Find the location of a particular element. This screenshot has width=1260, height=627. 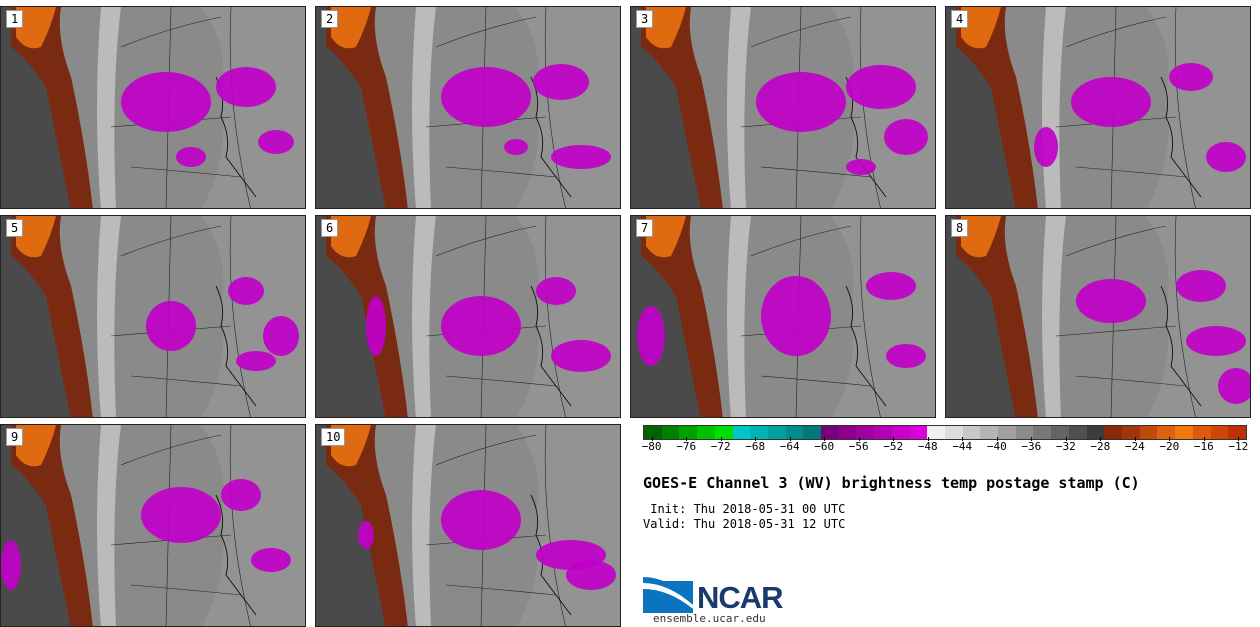

panel-7: 7 is located at coordinates (783, 316).